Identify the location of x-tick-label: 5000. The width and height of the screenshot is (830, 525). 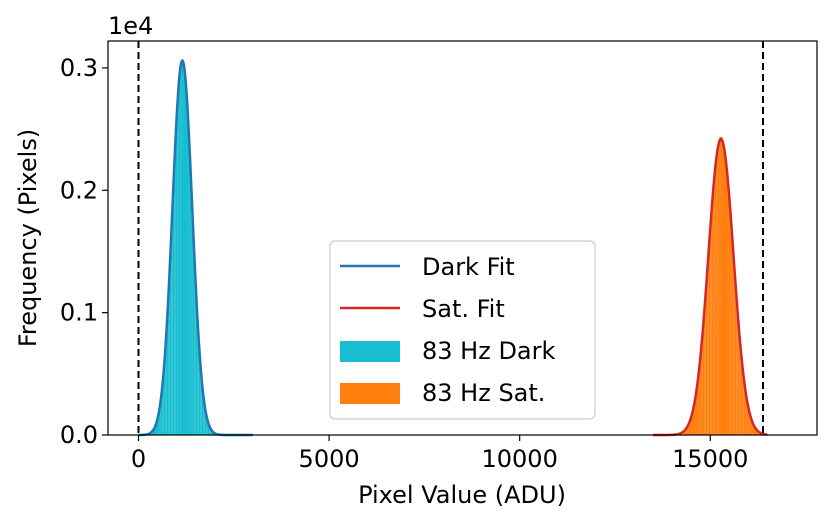
(329, 459).